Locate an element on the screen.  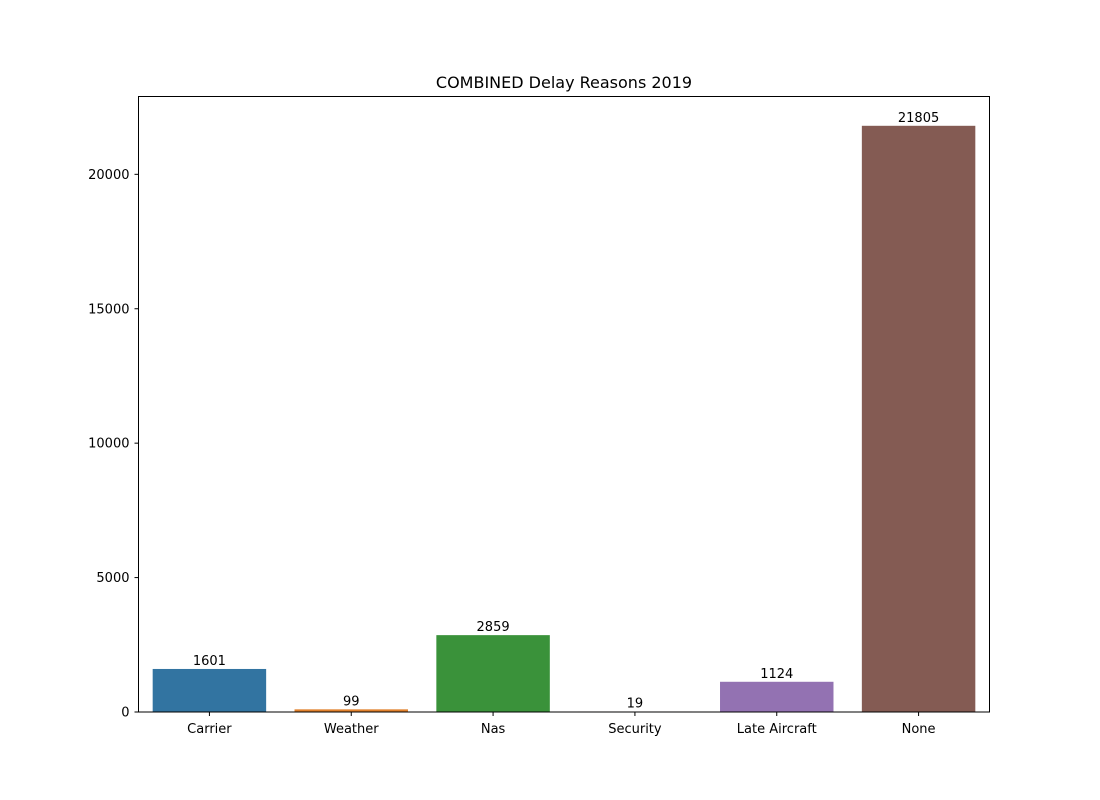
data-label-security: 19 is located at coordinates (635, 703).